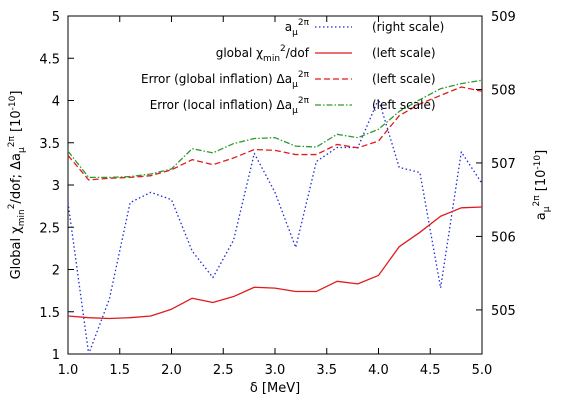 The width and height of the screenshot is (572, 401). What do you see at coordinates (49, 59) in the screenshot?
I see `y-left-tick-label: 4.5` at bounding box center [49, 59].